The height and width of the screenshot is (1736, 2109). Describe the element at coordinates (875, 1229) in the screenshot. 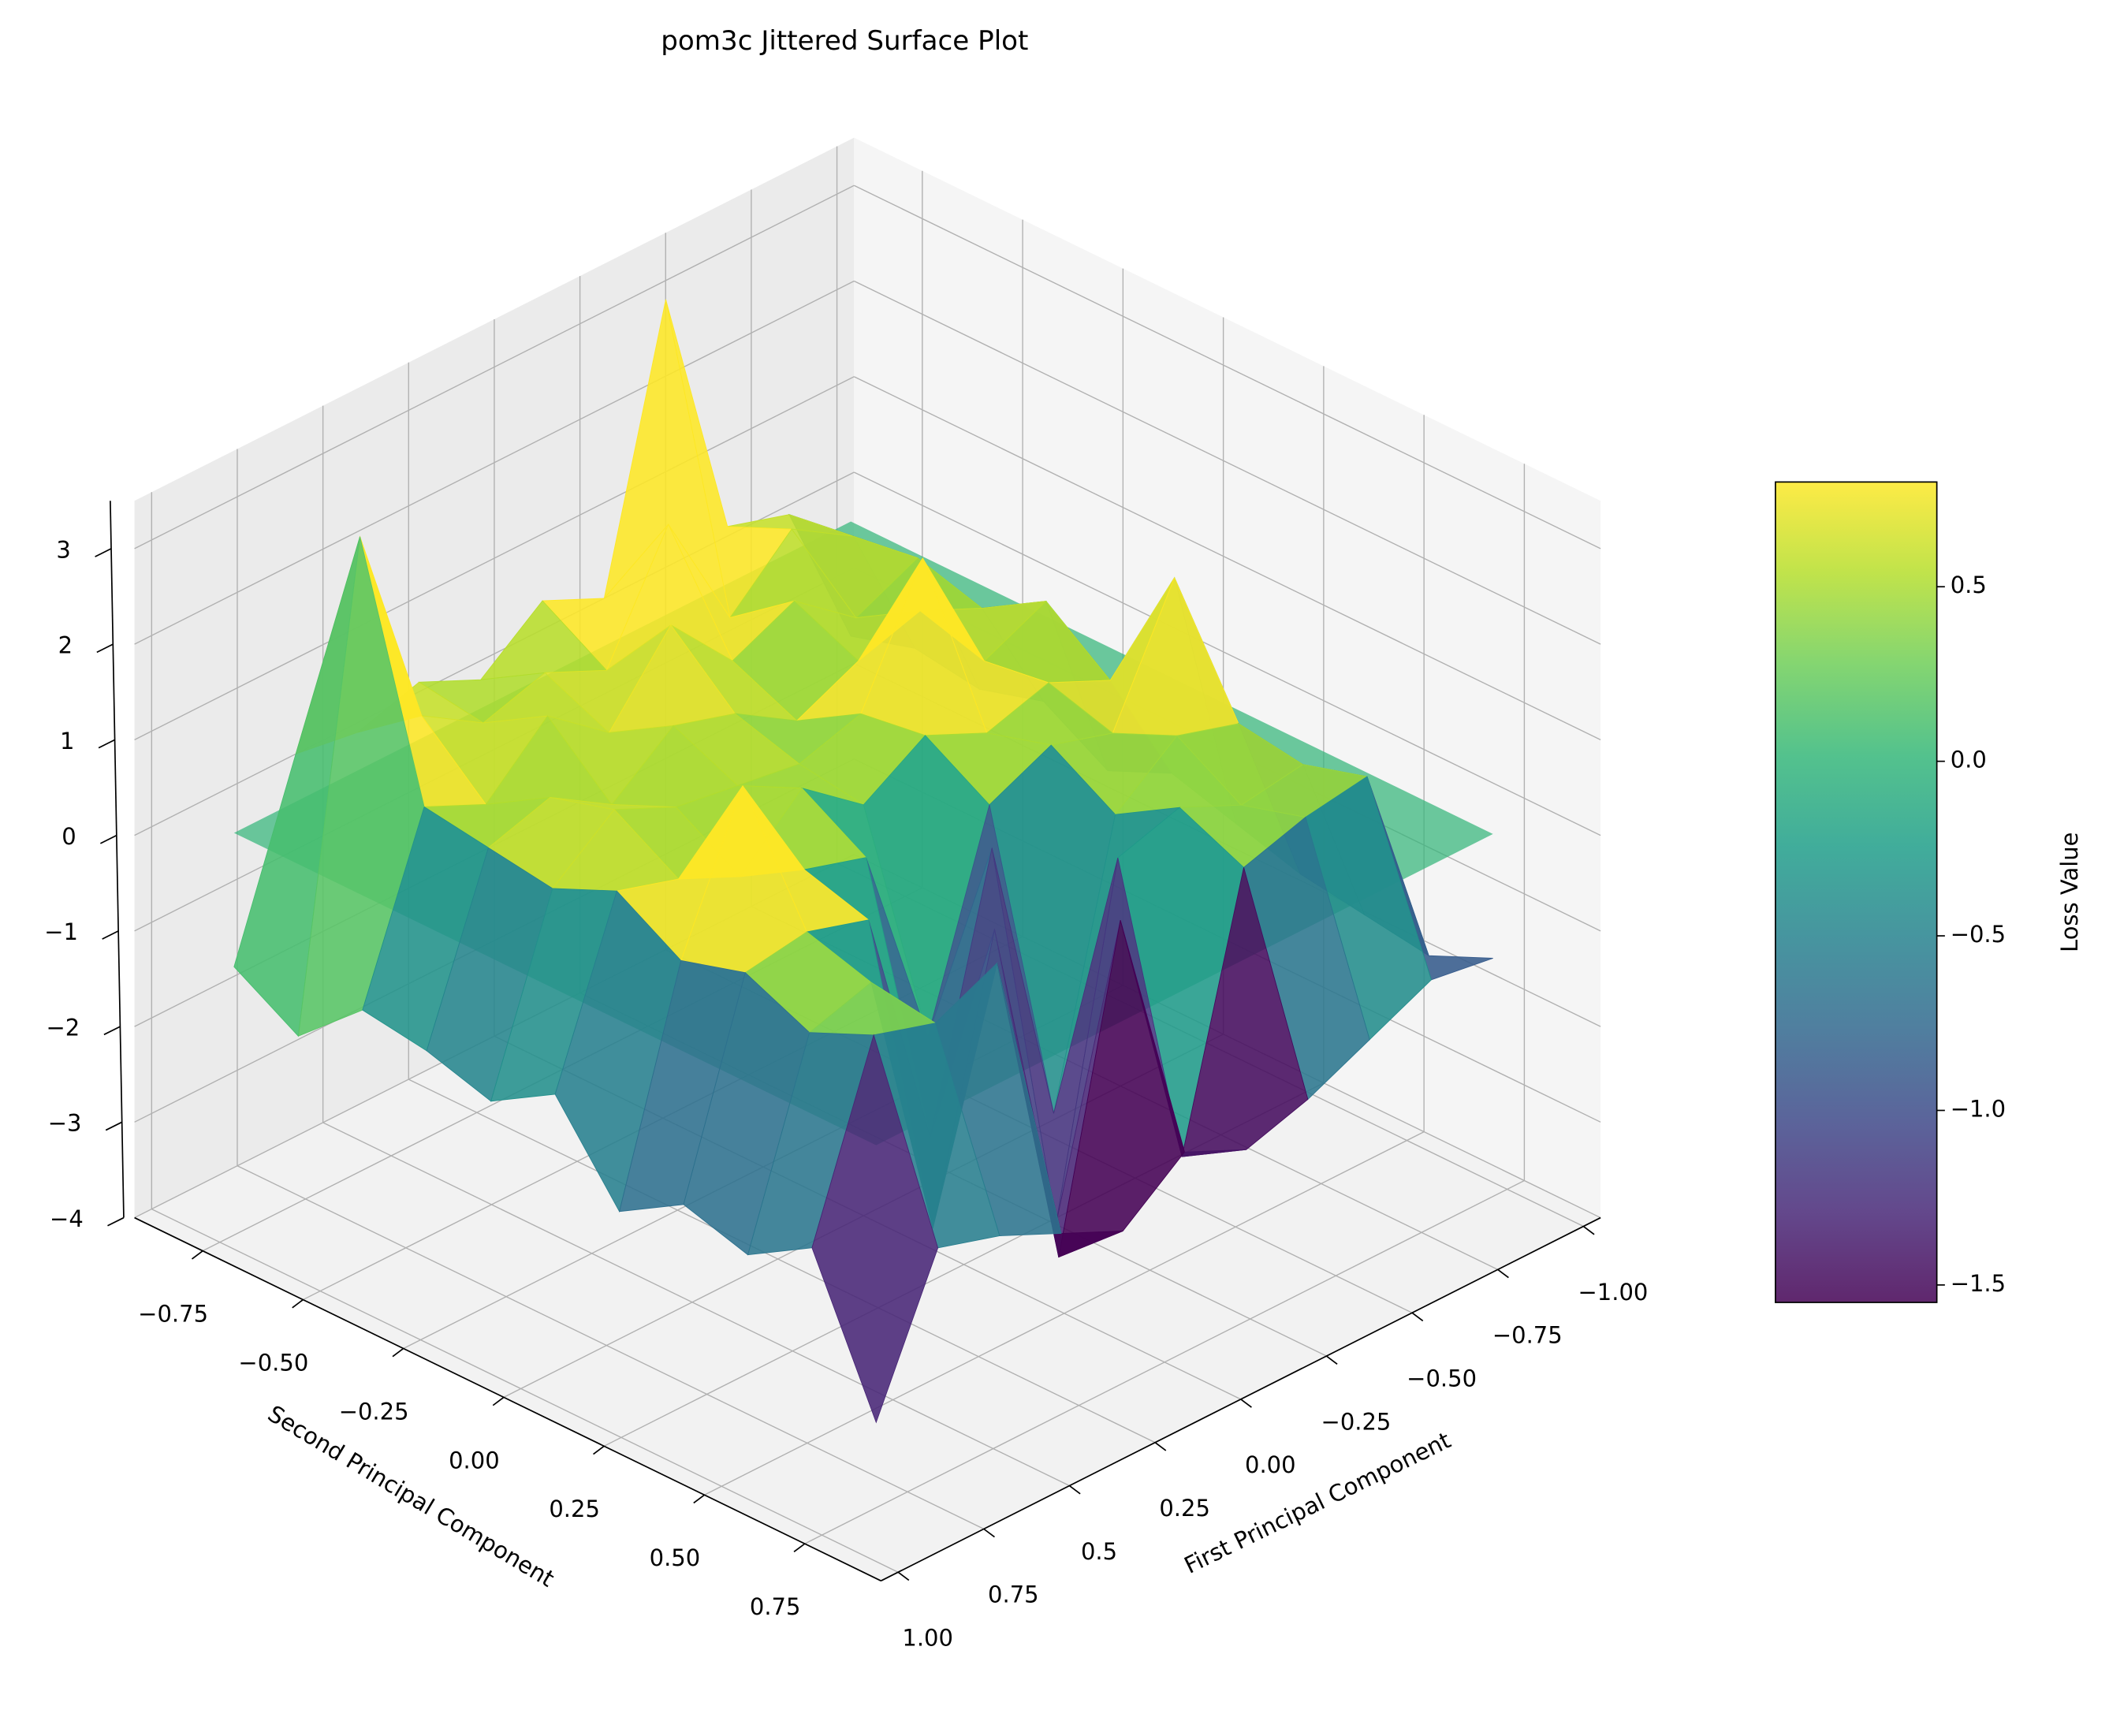

I see `surface-patch` at that location.